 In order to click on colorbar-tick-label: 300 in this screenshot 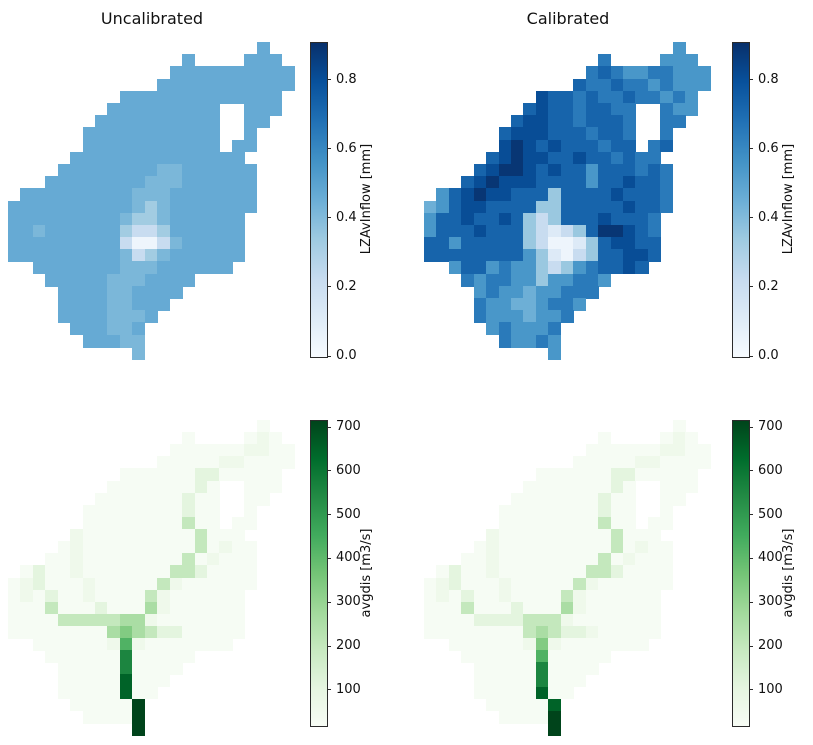, I will do `click(348, 602)`.